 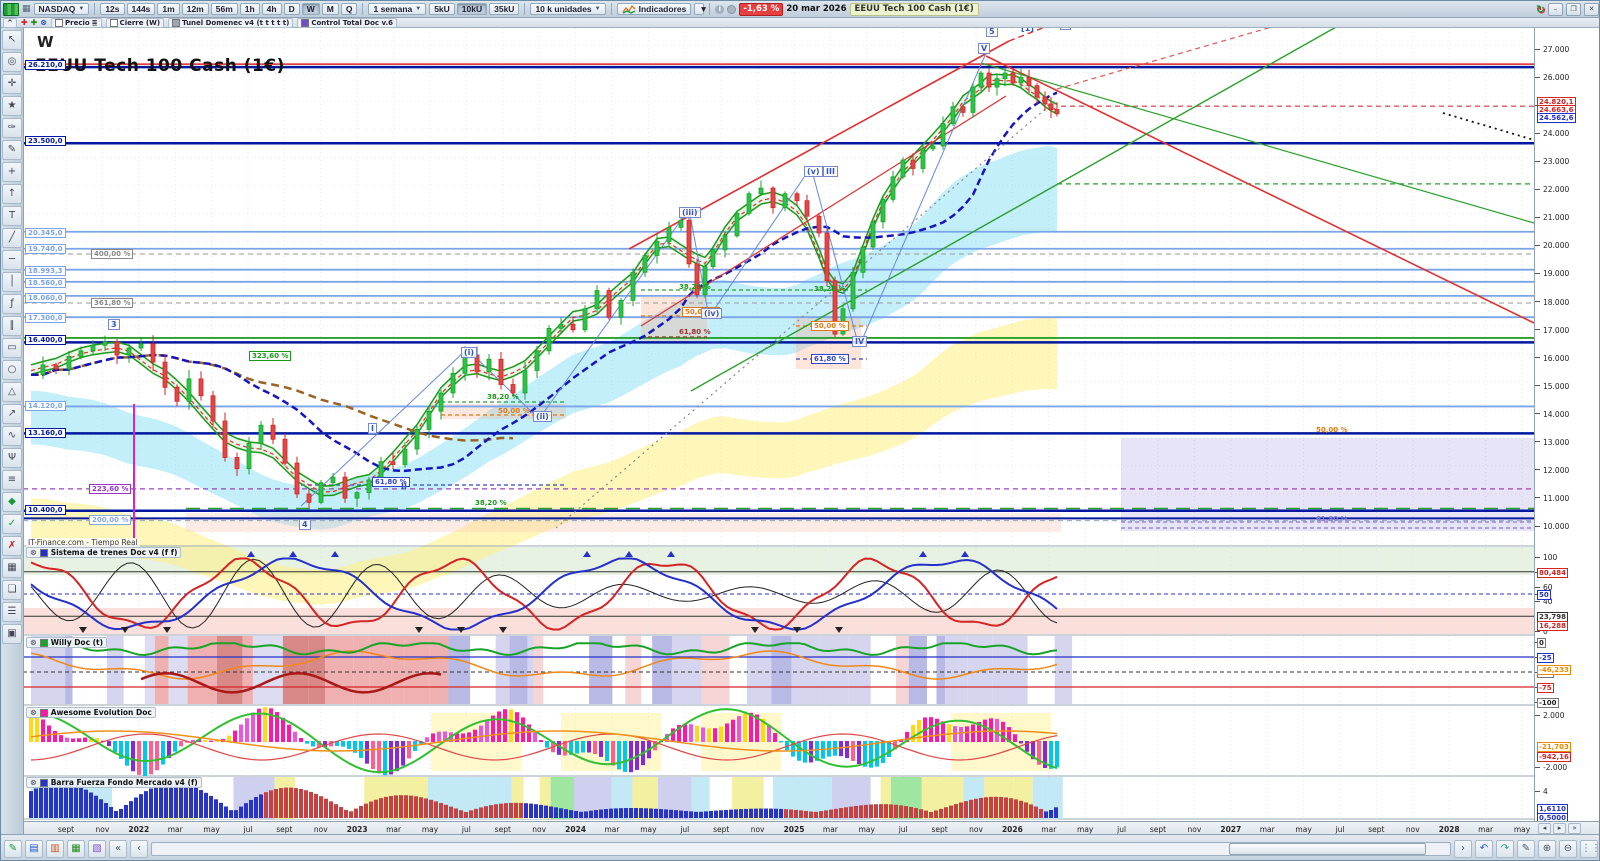 I want to click on trendline-tool: ╱, so click(x=12, y=238).